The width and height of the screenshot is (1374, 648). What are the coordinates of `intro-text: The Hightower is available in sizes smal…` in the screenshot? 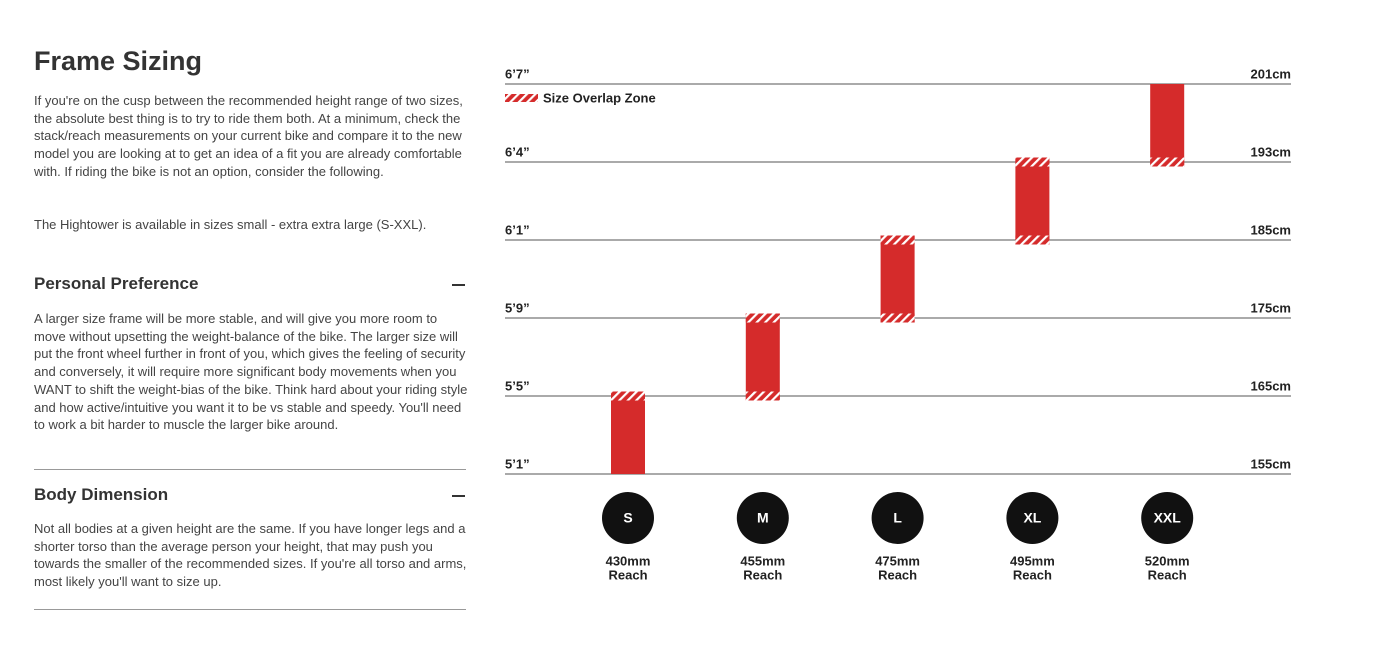 It's located at (230, 224).